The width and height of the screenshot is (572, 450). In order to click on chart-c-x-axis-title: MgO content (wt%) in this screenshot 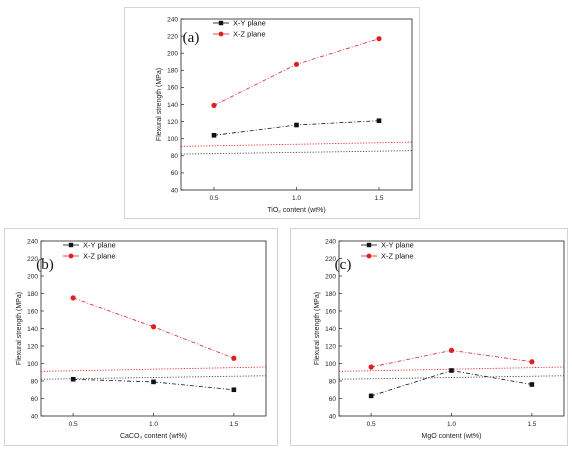, I will do `click(452, 436)`.